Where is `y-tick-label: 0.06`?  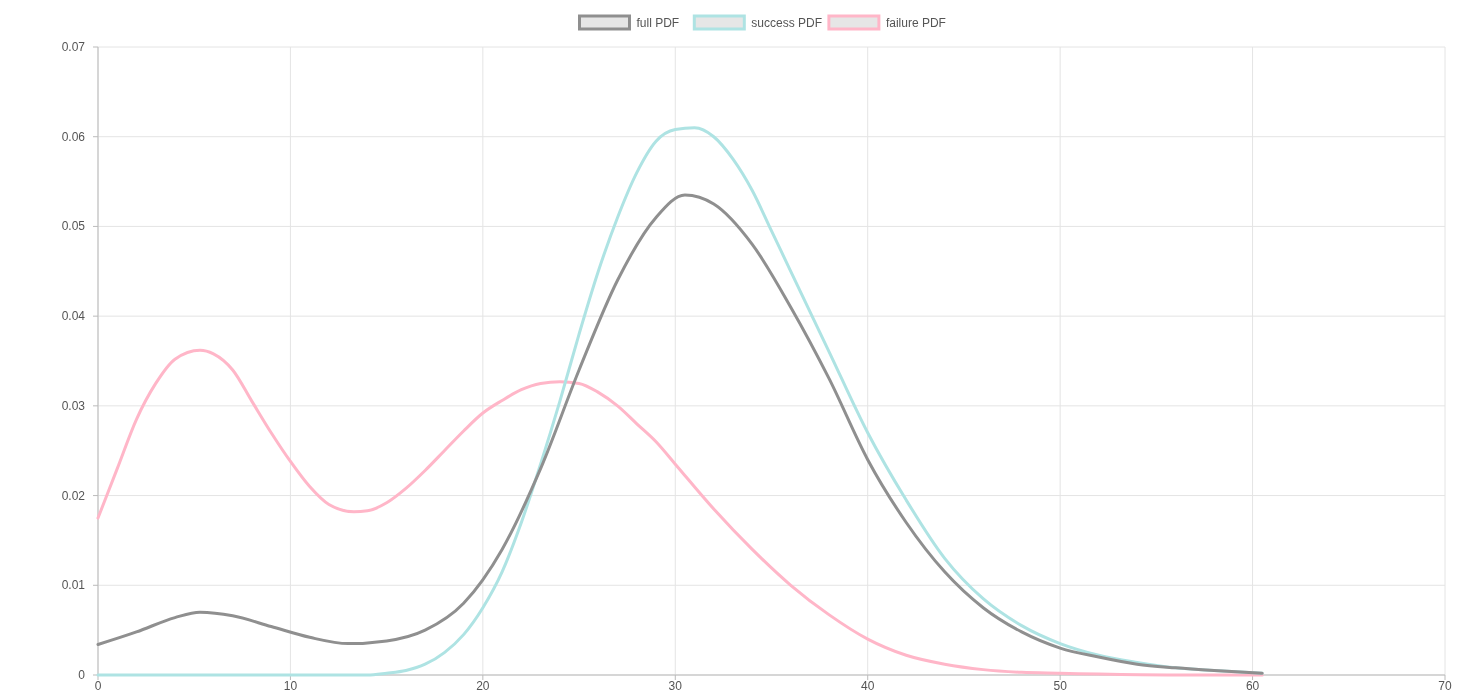 y-tick-label: 0.06 is located at coordinates (73, 136).